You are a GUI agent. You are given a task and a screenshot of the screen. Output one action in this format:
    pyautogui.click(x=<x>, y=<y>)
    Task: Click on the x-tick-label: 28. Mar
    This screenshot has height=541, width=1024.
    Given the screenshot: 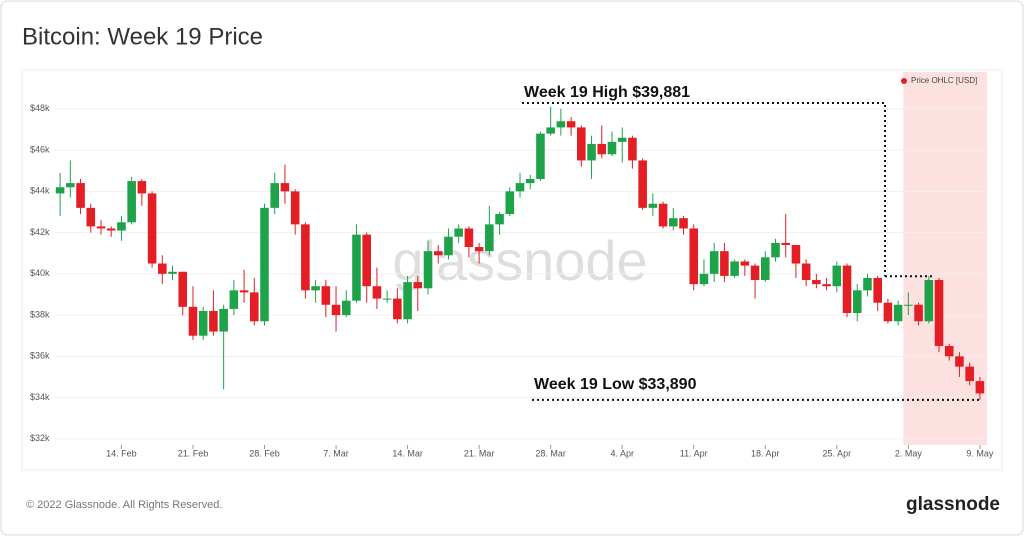 What is the action you would take?
    pyautogui.click(x=550, y=453)
    